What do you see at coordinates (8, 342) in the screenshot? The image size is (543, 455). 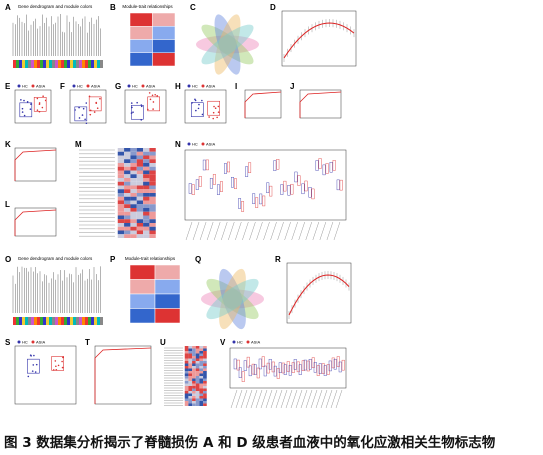 I see `panel-letter: S` at bounding box center [8, 342].